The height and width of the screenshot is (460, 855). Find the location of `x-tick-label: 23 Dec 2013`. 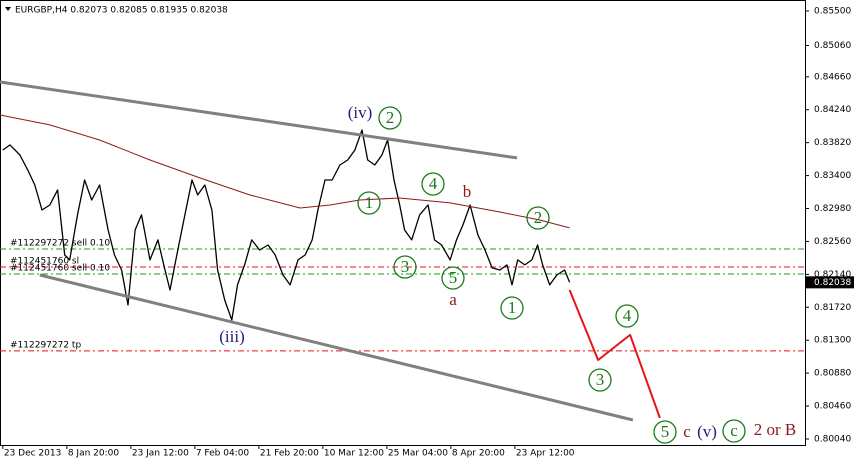

x-tick-label: 23 Dec 2013 is located at coordinates (33, 454).